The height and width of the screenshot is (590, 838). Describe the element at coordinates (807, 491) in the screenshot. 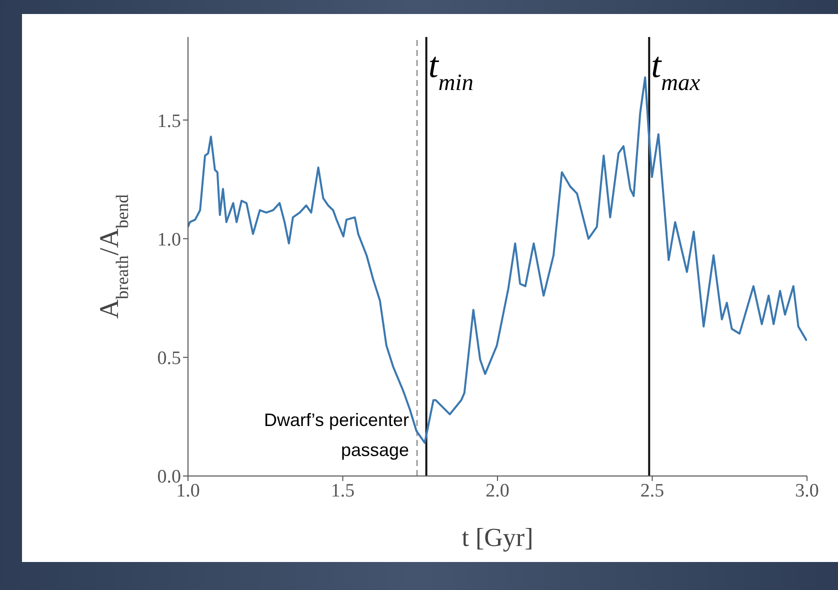

I see `x-tick-label: 3.0` at that location.